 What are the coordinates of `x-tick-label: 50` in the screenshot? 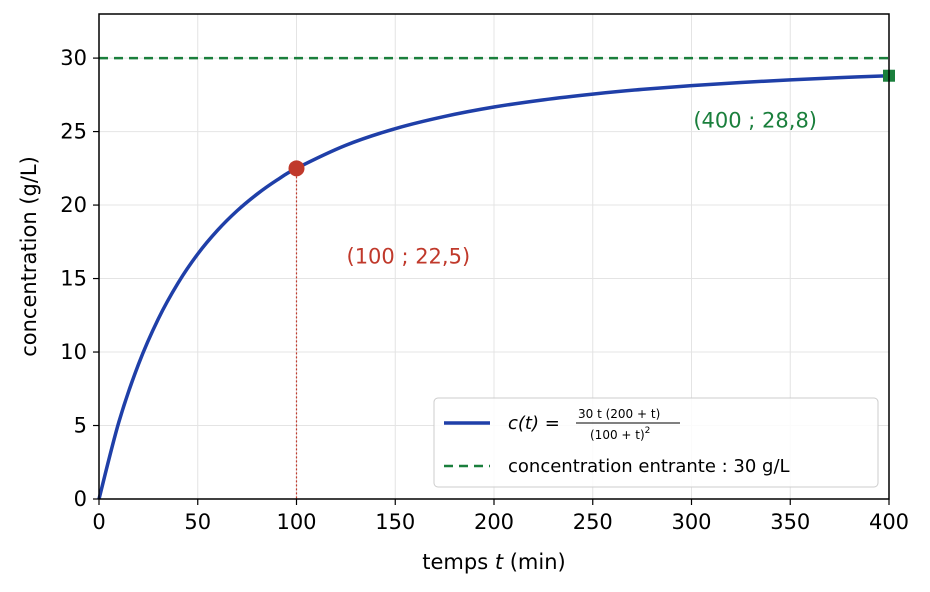 It's located at (197, 522).